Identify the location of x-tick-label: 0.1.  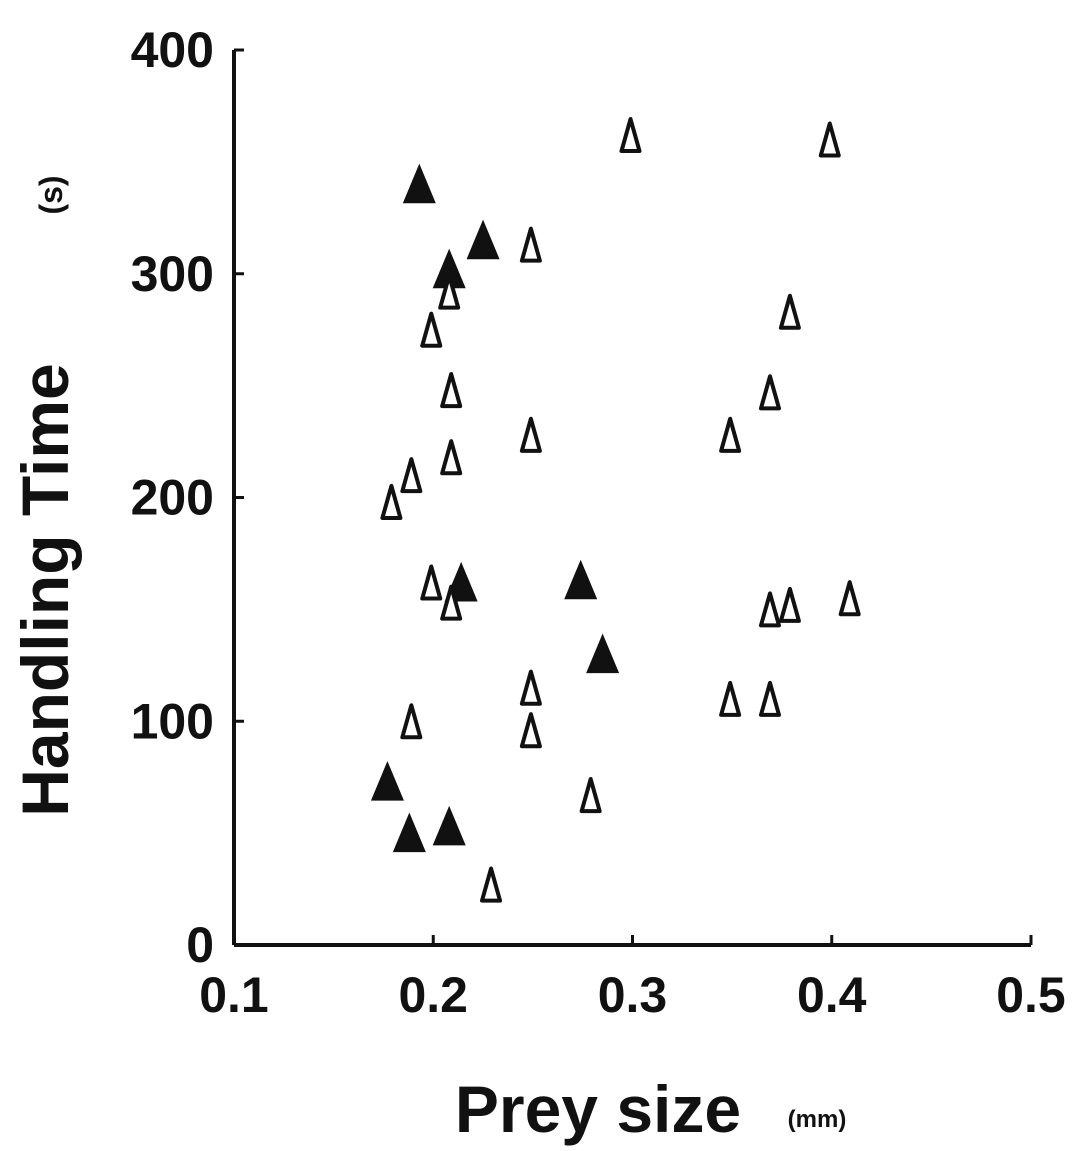
(234, 995).